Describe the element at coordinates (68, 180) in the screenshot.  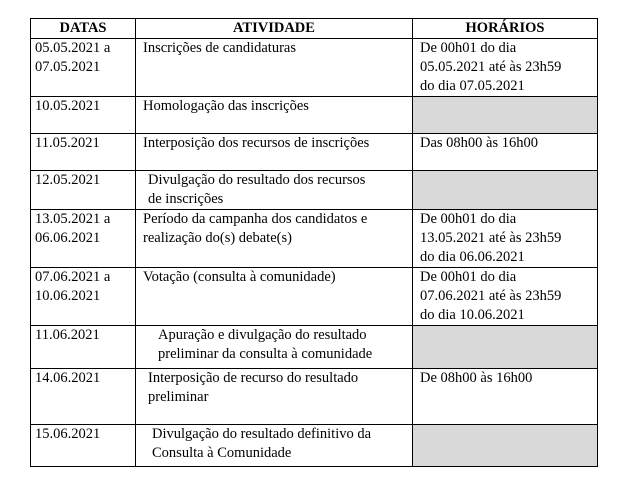
I see `date-cell-line: 12.05.2021` at that location.